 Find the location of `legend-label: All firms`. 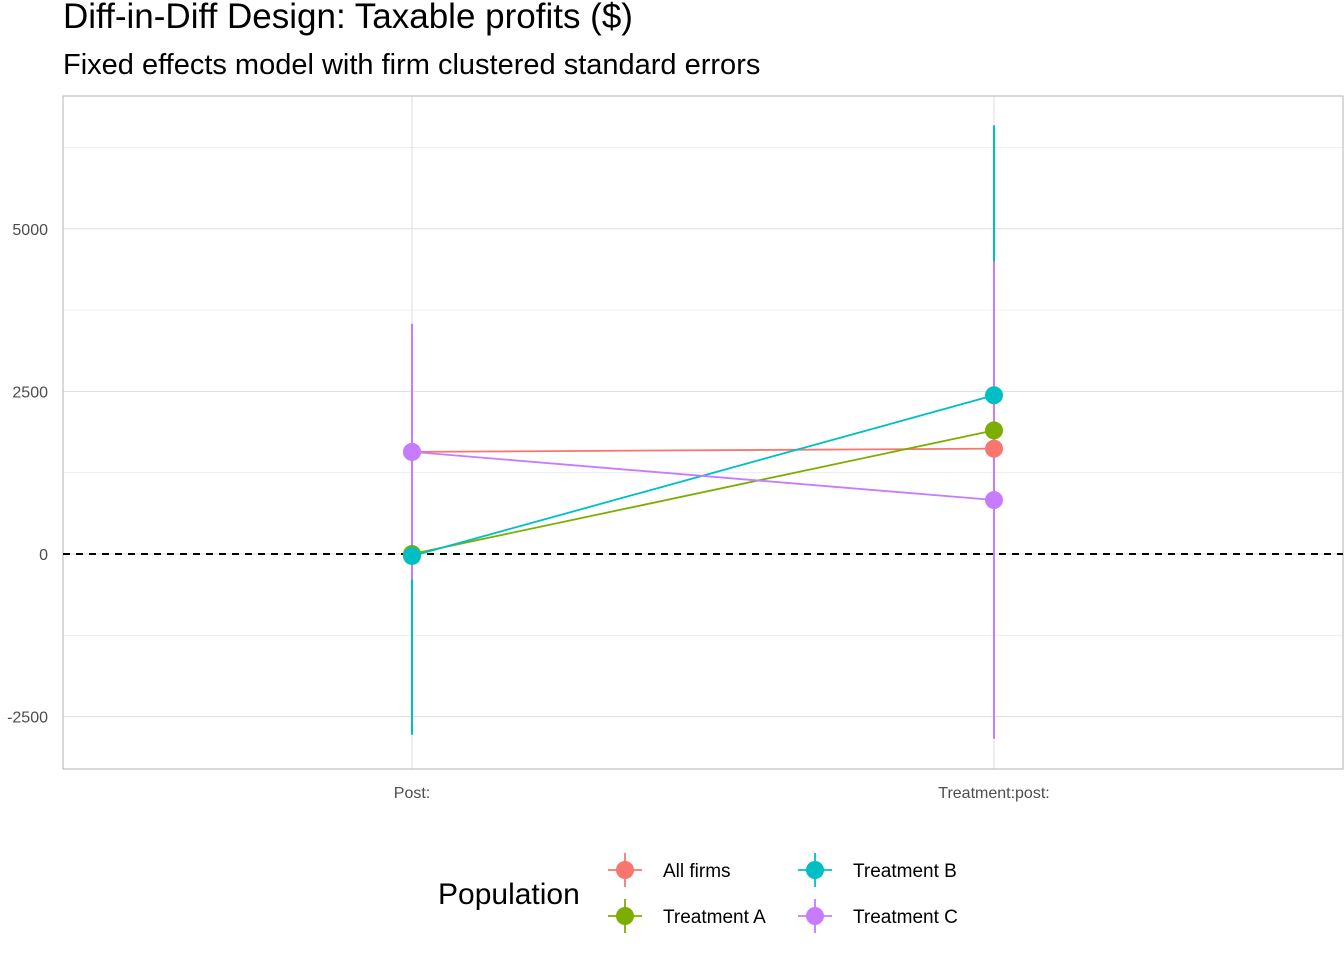

legend-label: All firms is located at coordinates (697, 871).